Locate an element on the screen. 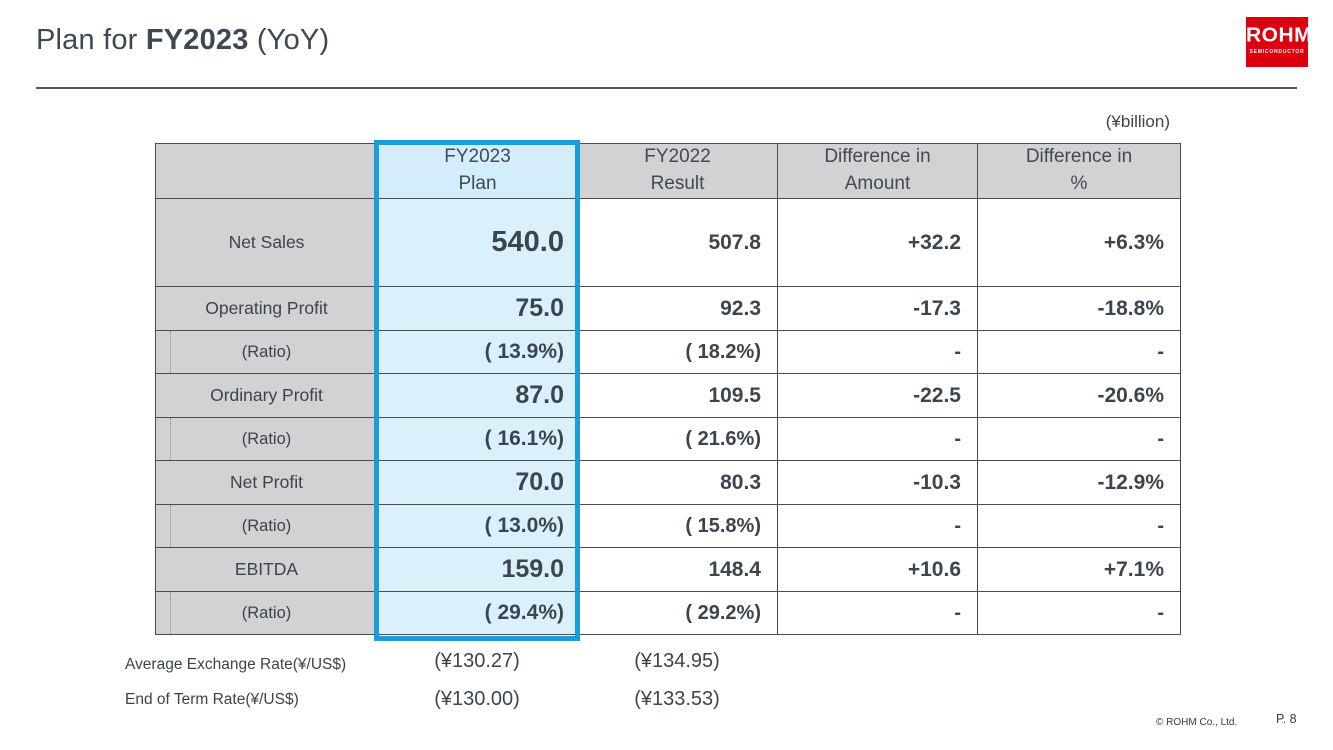 Image resolution: width=1333 pixels, height=750 pixels. page-title-year: FY2023 is located at coordinates (197, 40).